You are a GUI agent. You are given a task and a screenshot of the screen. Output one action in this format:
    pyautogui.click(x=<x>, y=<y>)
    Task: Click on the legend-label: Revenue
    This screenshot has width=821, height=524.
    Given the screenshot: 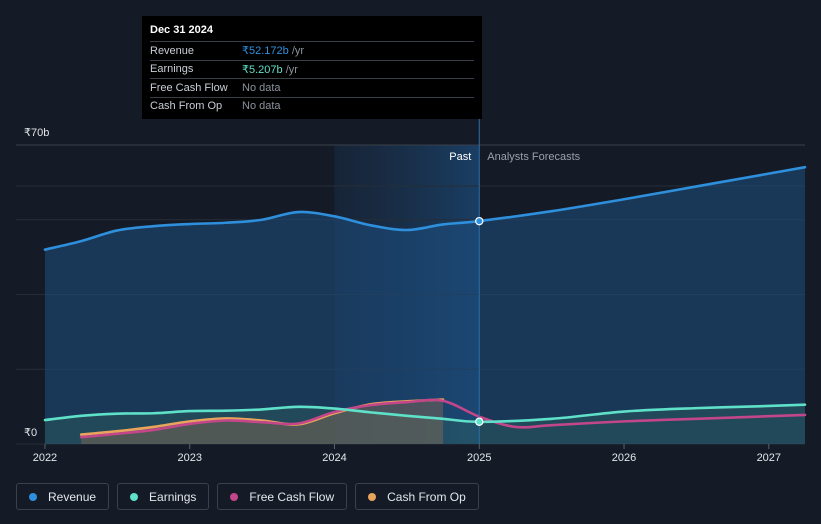 What is the action you would take?
    pyautogui.click(x=72, y=496)
    